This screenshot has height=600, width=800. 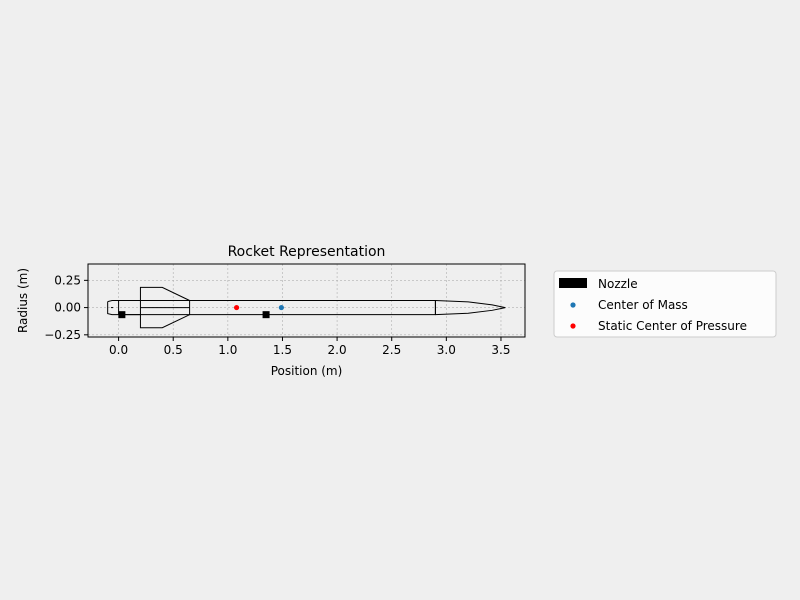 I want to click on plot-frame, so click(x=306, y=300).